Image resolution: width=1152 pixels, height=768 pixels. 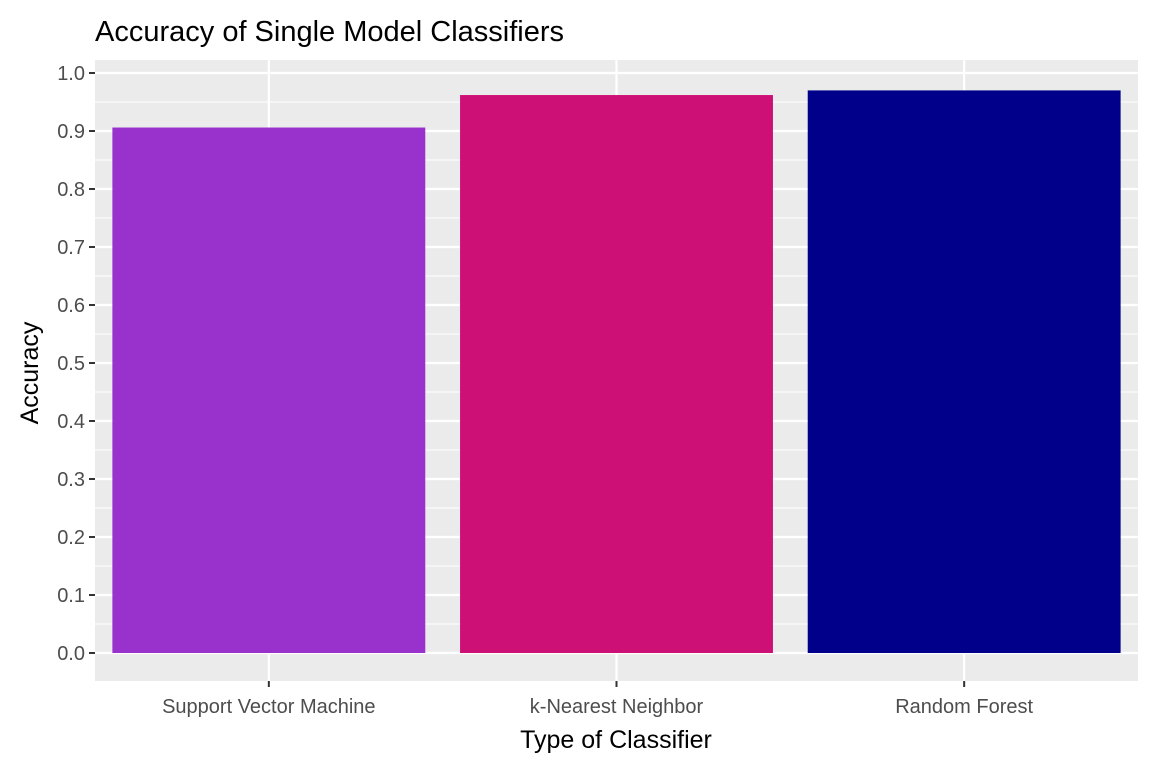 What do you see at coordinates (617, 707) in the screenshot?
I see `x-tick-label: k-Nearest Neighbor` at bounding box center [617, 707].